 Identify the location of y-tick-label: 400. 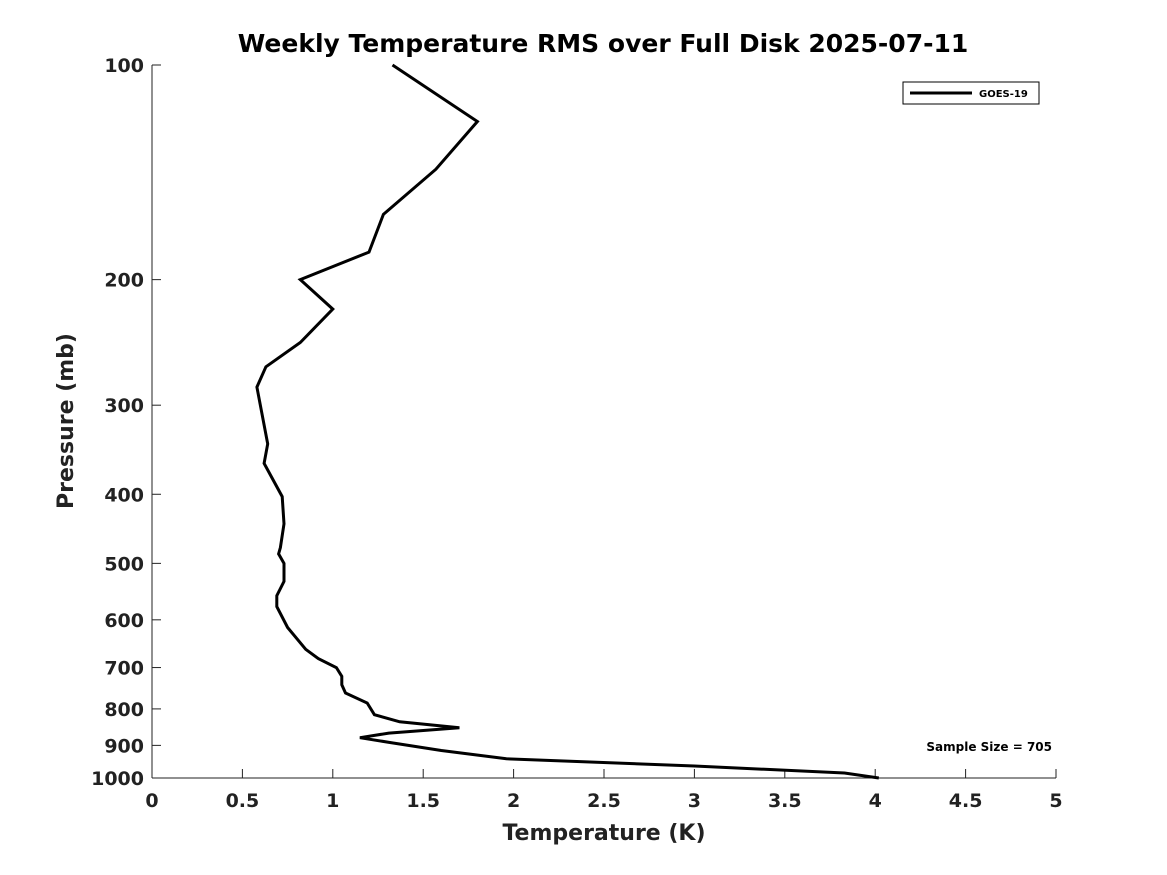
(124, 495).